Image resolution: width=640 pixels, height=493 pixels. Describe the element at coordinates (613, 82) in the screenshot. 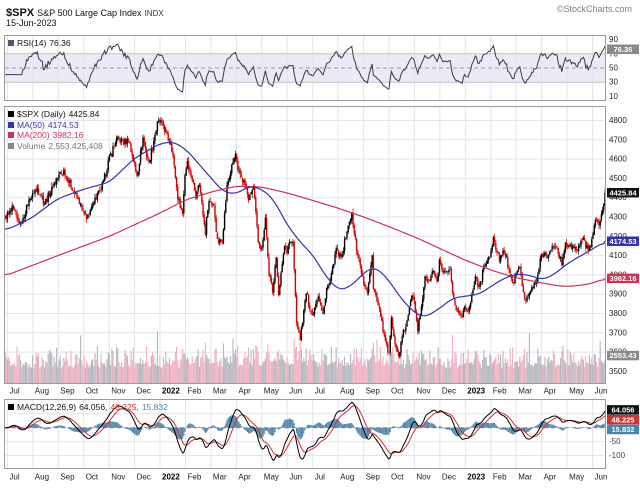

I see `svg-text: 30` at that location.